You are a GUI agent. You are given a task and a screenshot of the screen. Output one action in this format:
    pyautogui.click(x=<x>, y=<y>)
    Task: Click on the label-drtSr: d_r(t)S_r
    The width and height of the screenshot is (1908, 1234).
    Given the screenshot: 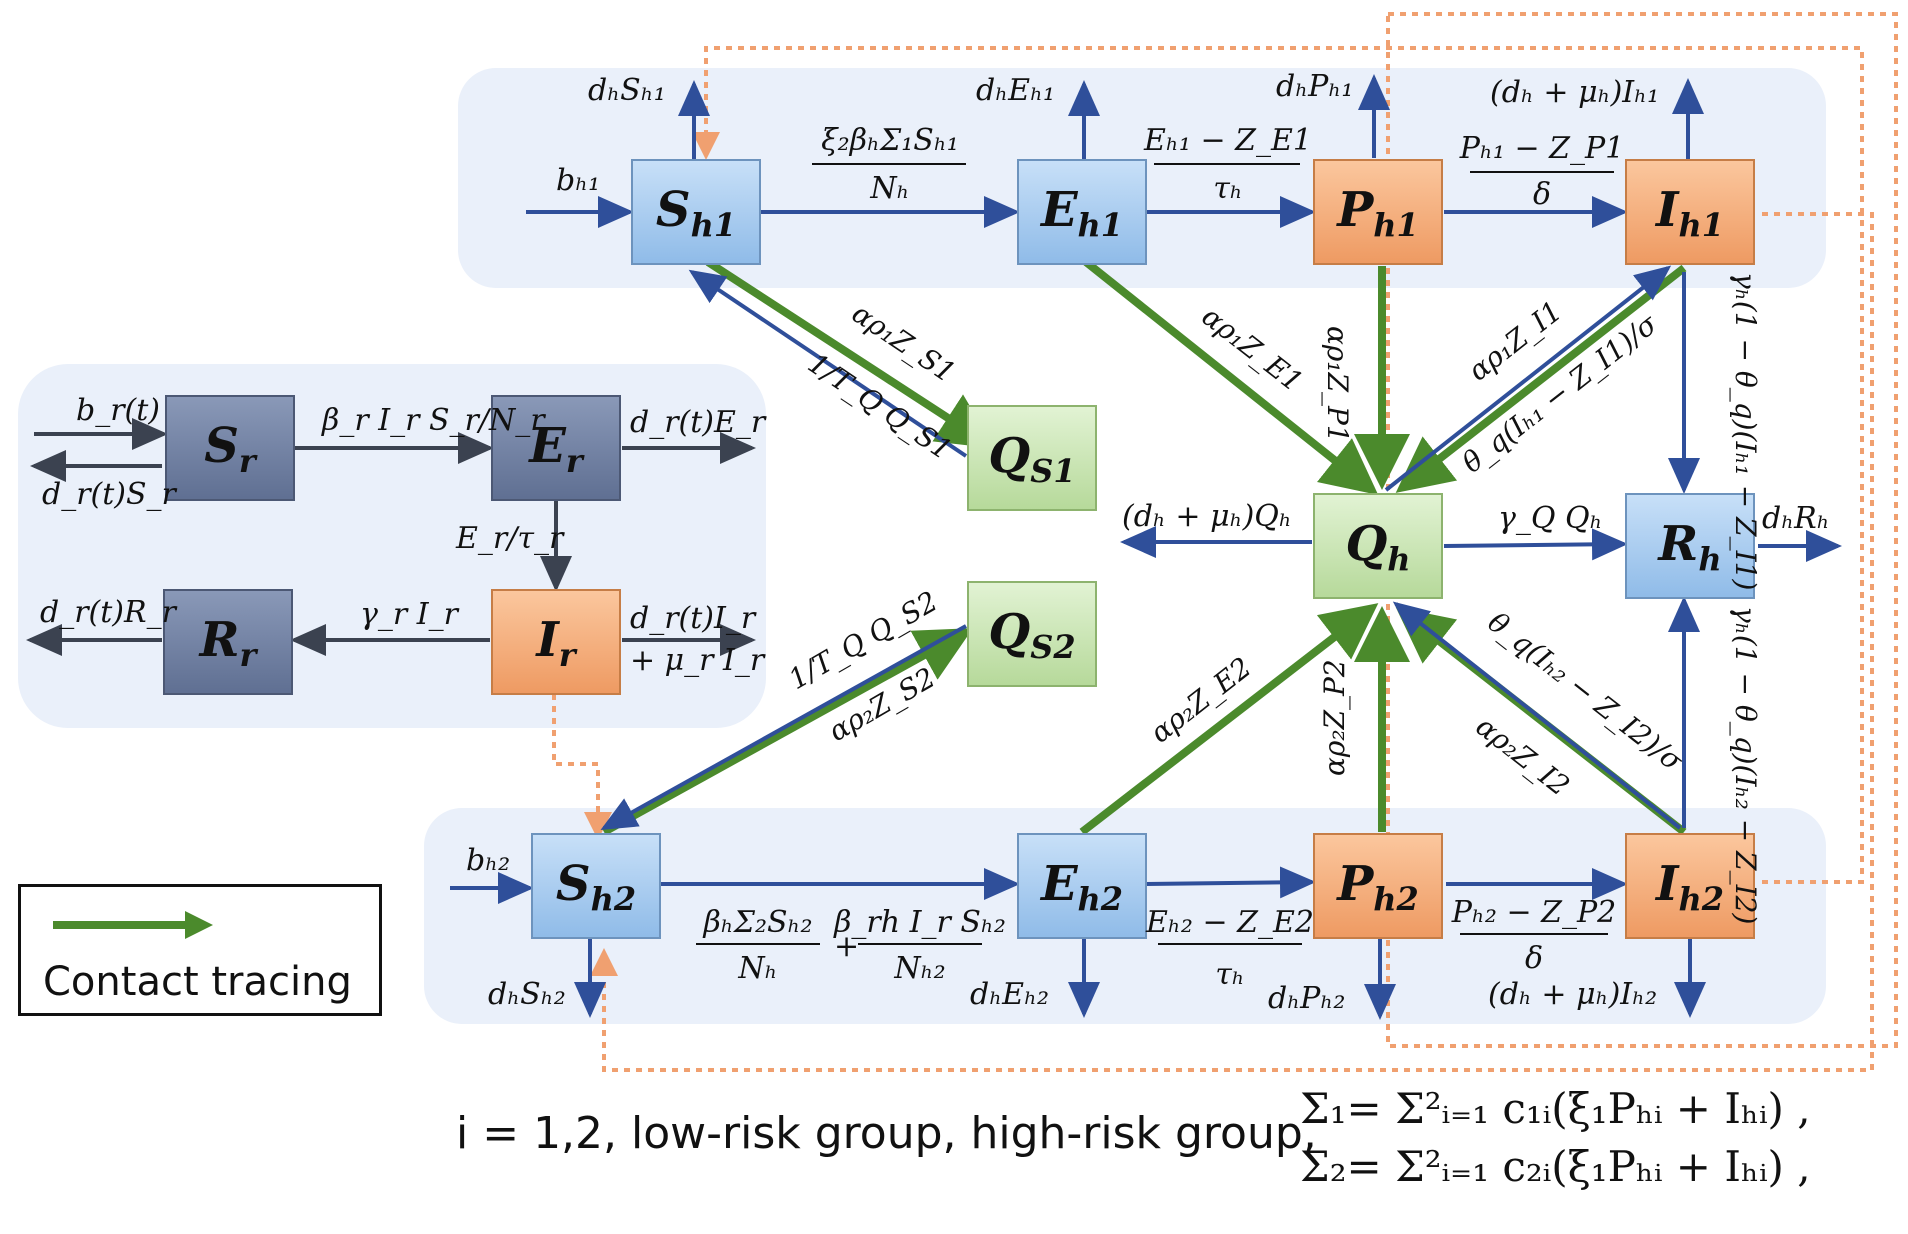 What is the action you would take?
    pyautogui.click(x=110, y=494)
    